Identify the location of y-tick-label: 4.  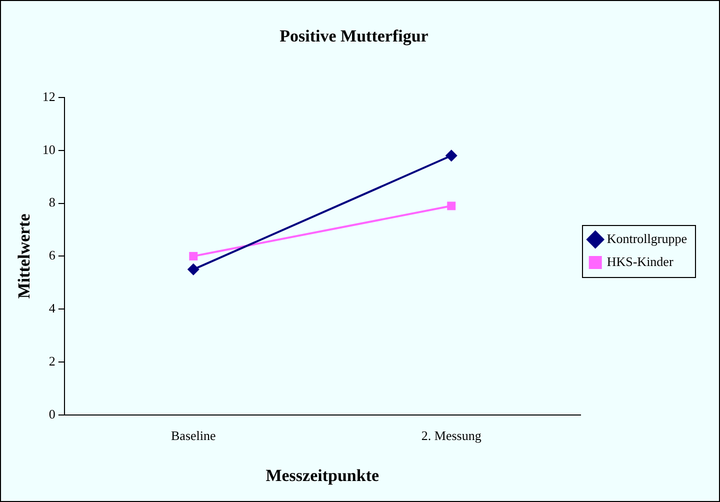
(52, 308).